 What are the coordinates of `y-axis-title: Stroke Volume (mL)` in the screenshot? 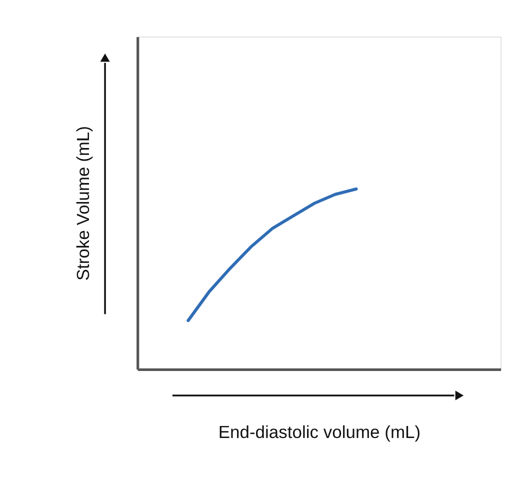 It's located at (82, 203).